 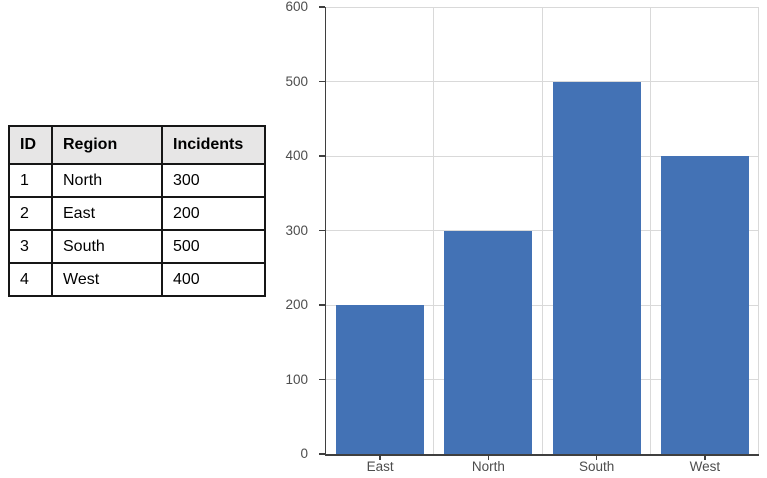 I want to click on y-axis-line, so click(x=325, y=231).